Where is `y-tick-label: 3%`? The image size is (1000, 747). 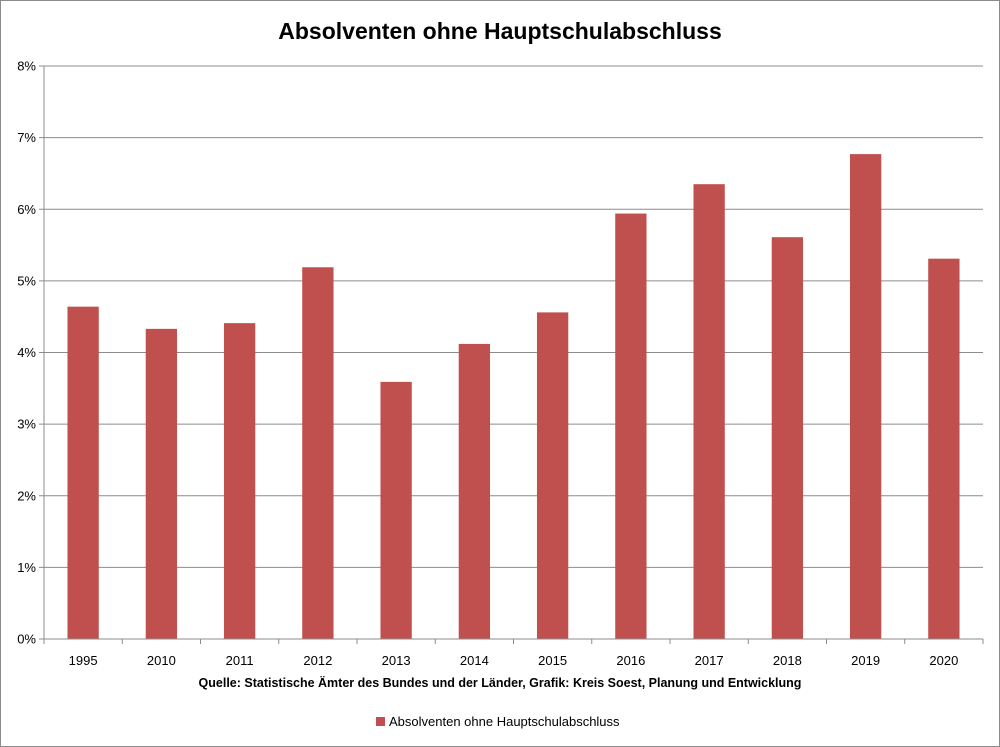
y-tick-label: 3% is located at coordinates (26, 424).